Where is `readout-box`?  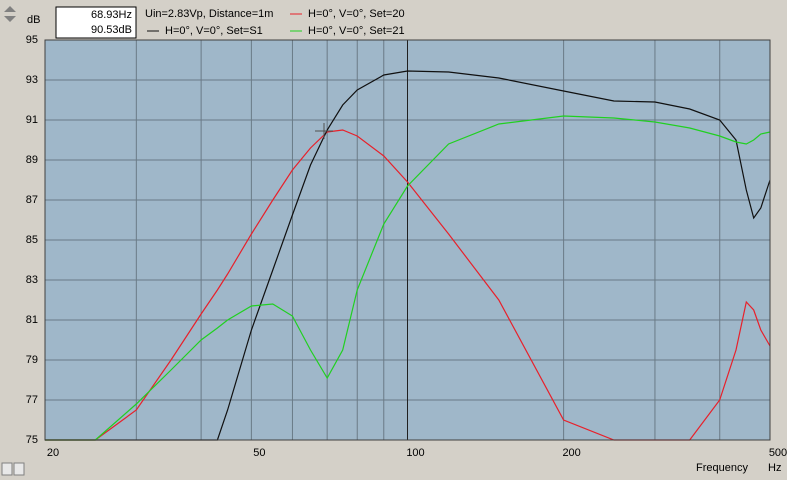
readout-box is located at coordinates (96, 22).